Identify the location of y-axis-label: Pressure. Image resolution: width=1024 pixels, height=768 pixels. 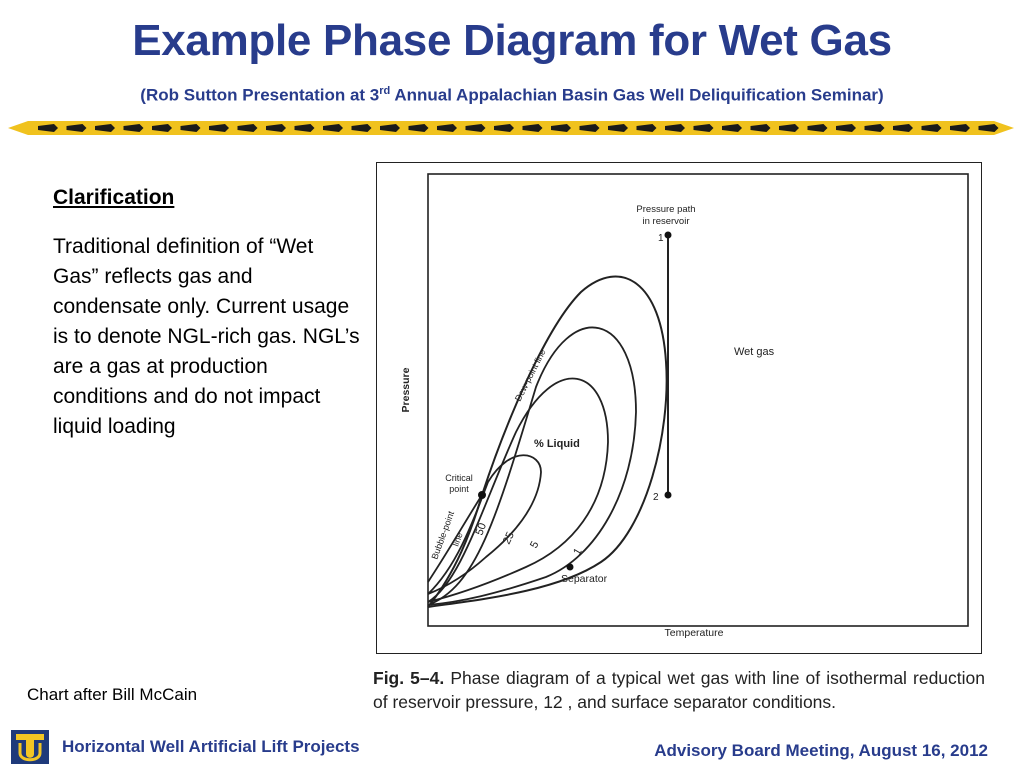
(406, 389).